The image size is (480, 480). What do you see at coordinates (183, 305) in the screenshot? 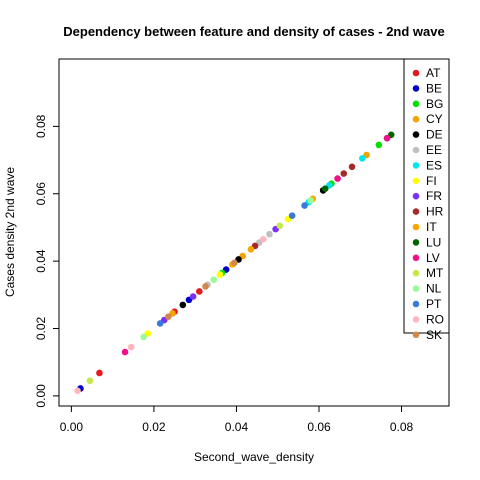
I see `data-point-de` at bounding box center [183, 305].